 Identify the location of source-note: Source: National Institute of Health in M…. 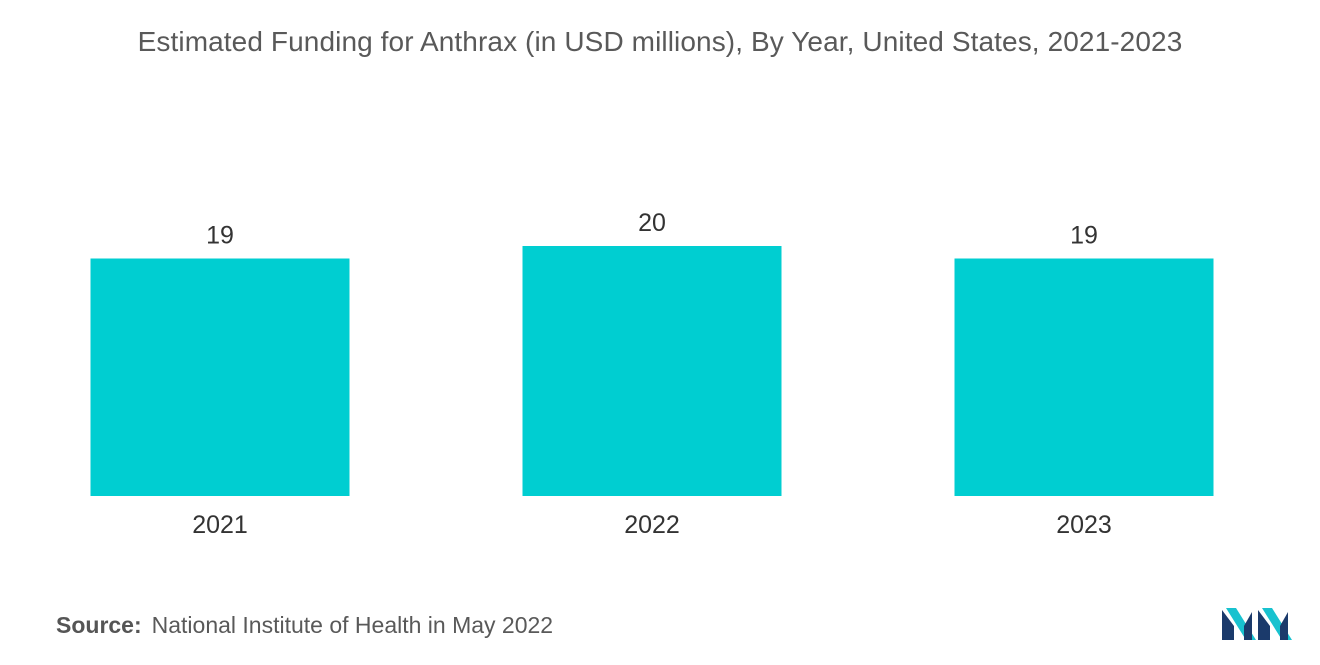
(304, 625).